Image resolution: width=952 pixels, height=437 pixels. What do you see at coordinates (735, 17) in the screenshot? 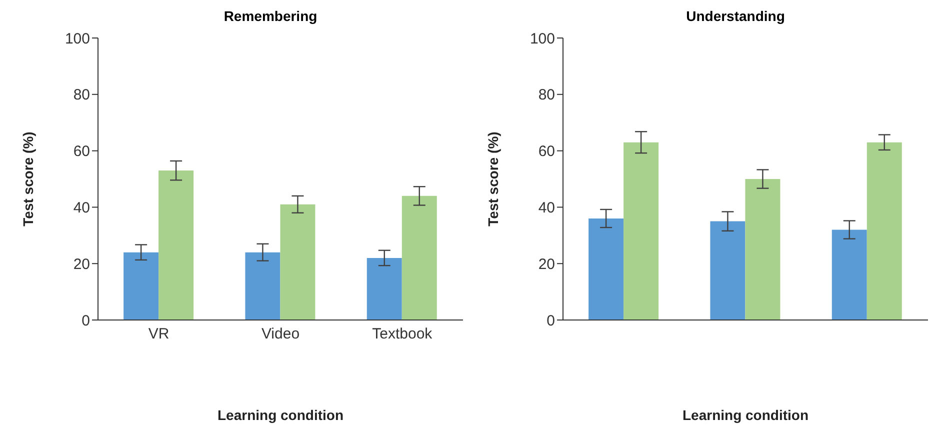
I see `chart-title: Understanding` at bounding box center [735, 17].